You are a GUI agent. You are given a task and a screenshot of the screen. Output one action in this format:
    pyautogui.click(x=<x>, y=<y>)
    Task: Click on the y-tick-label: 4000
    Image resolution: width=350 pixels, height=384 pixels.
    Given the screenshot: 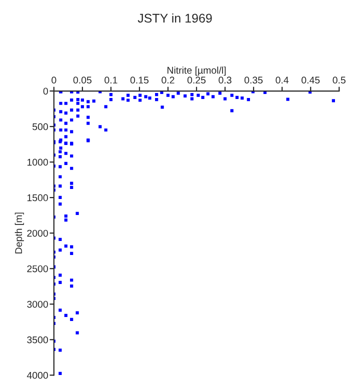 What is the action you would take?
    pyautogui.click(x=37, y=375)
    